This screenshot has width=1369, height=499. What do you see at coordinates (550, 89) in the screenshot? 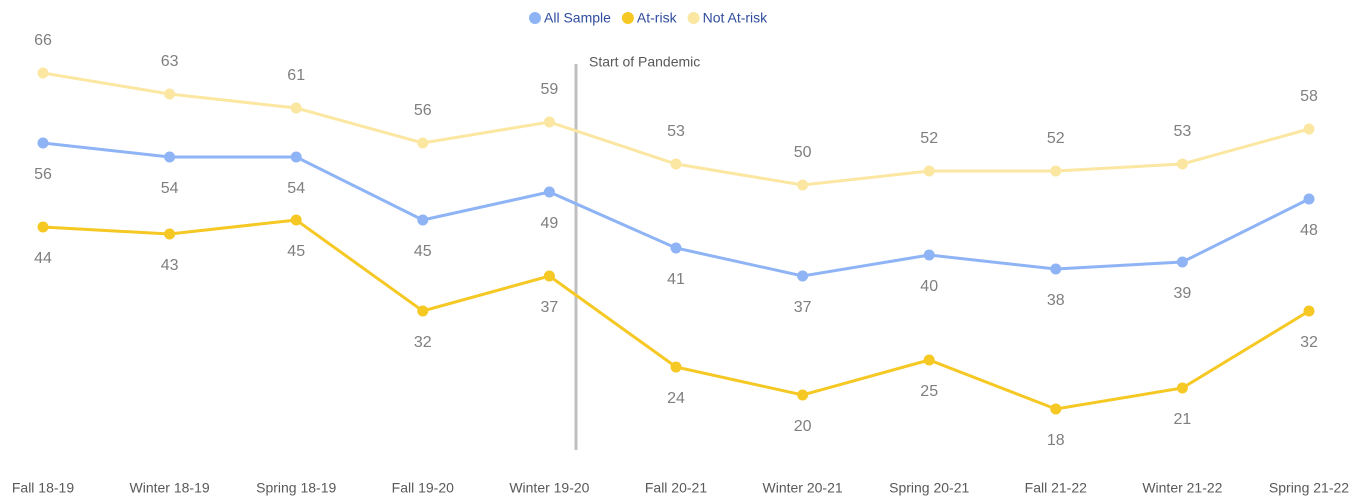
I see `data-label: 59` at bounding box center [550, 89].